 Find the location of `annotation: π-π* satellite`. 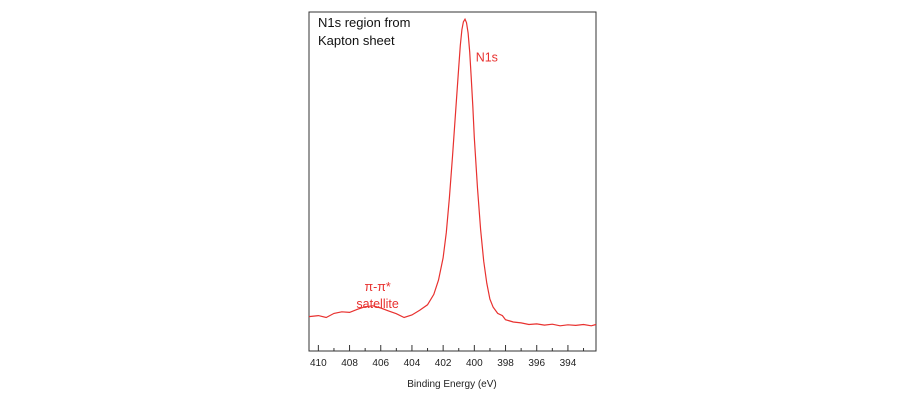

annotation: π-π* satellite is located at coordinates (377, 295).